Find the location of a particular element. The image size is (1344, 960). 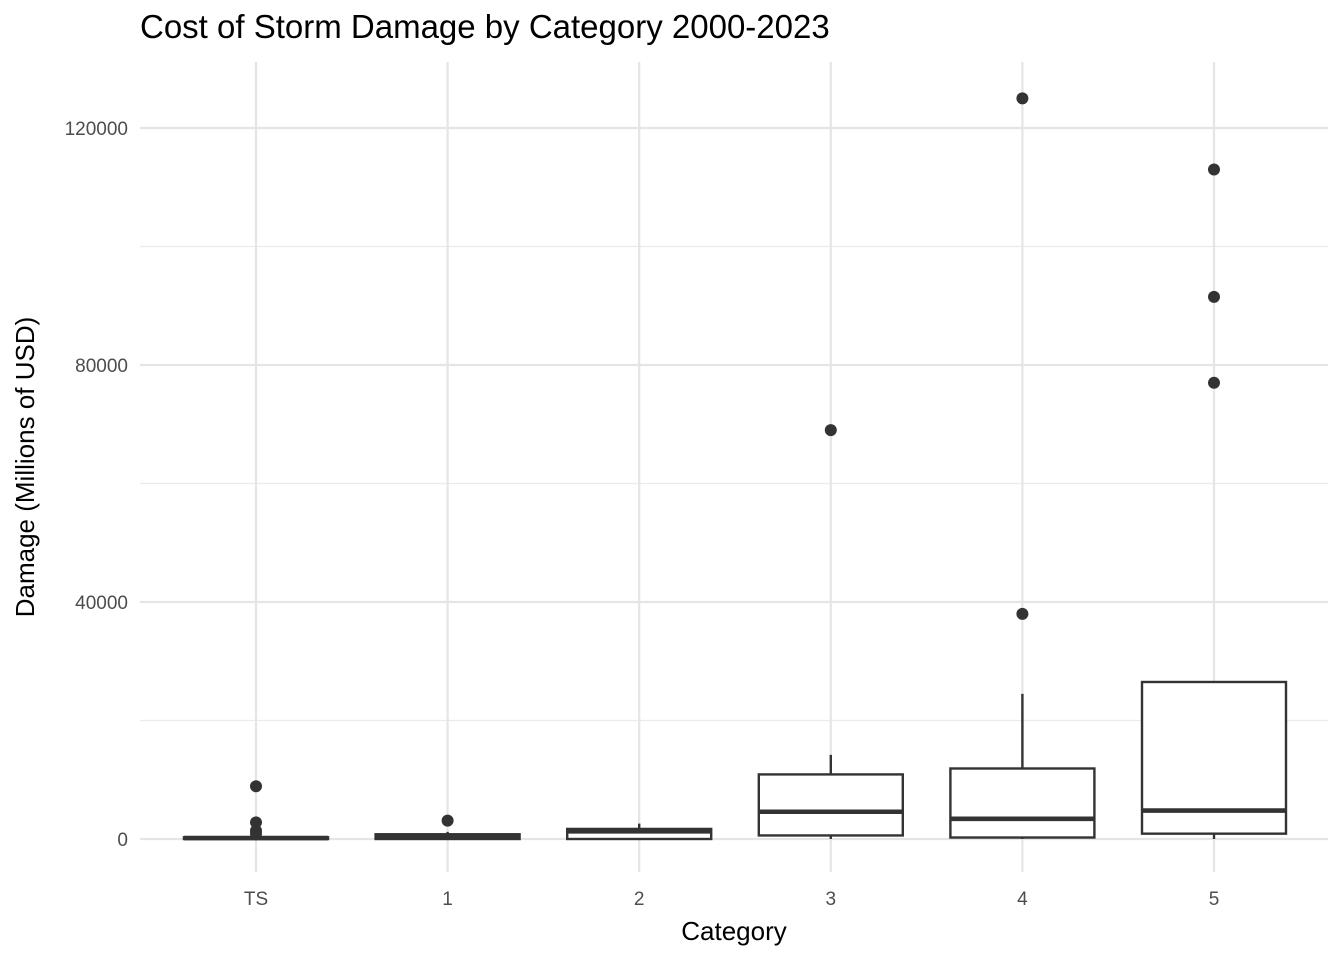

x-tick-label: 3 is located at coordinates (831, 899).